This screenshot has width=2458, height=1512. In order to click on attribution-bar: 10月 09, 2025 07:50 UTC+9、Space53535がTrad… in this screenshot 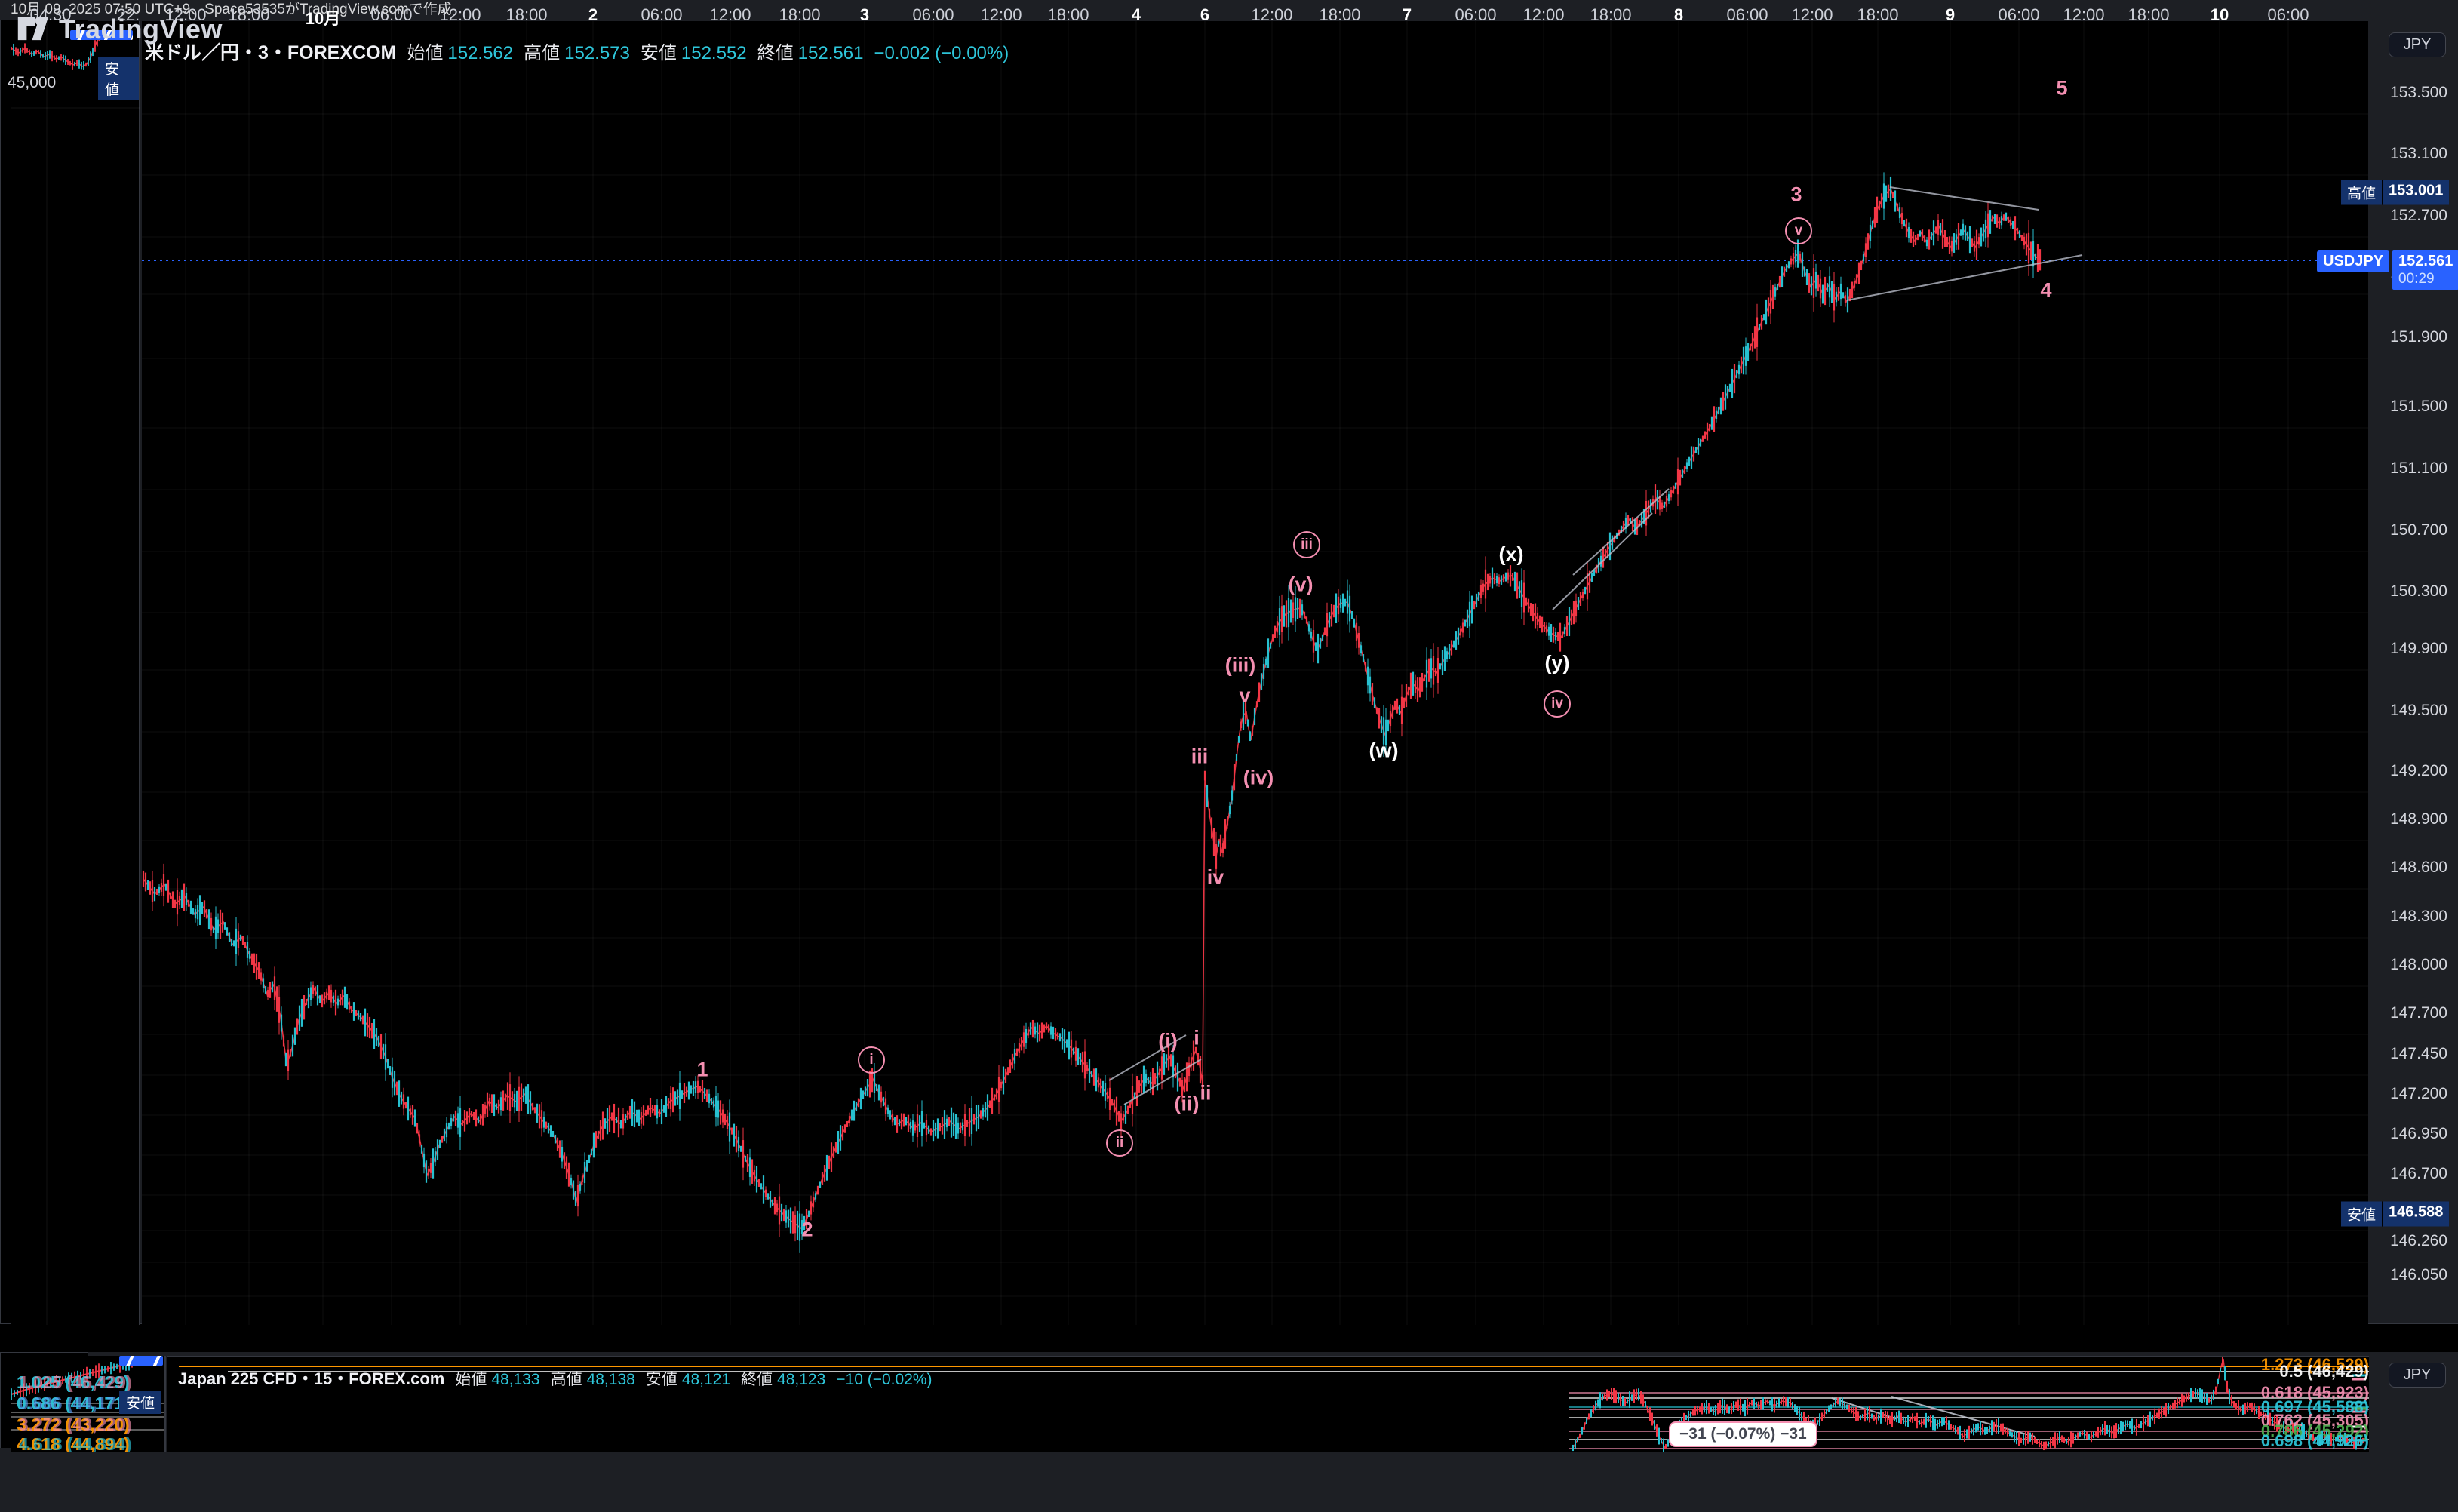, I will do `click(1229, 10)`.